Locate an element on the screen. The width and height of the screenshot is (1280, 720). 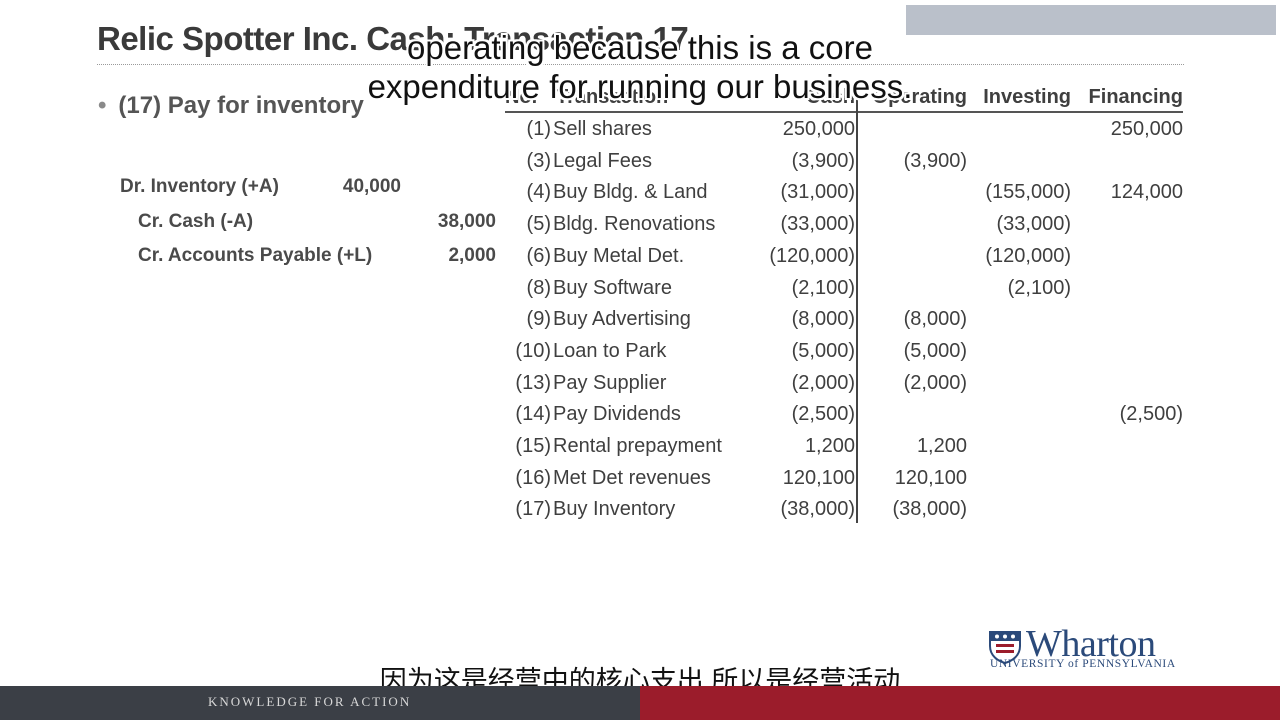
table-row: (8) Buy Software (2,100) (2,100) is located at coordinates (640, 291).